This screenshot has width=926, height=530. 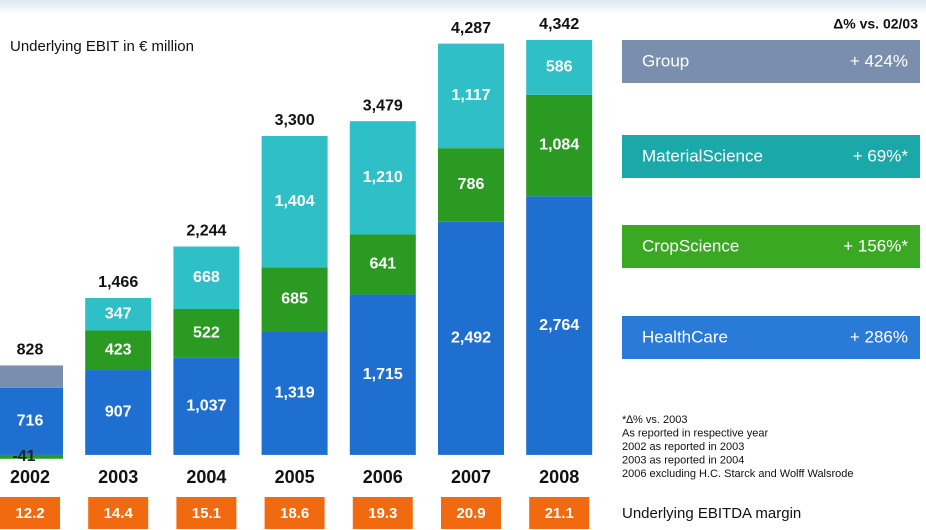 What do you see at coordinates (559, 477) in the screenshot?
I see `x-tick-label: 2008` at bounding box center [559, 477].